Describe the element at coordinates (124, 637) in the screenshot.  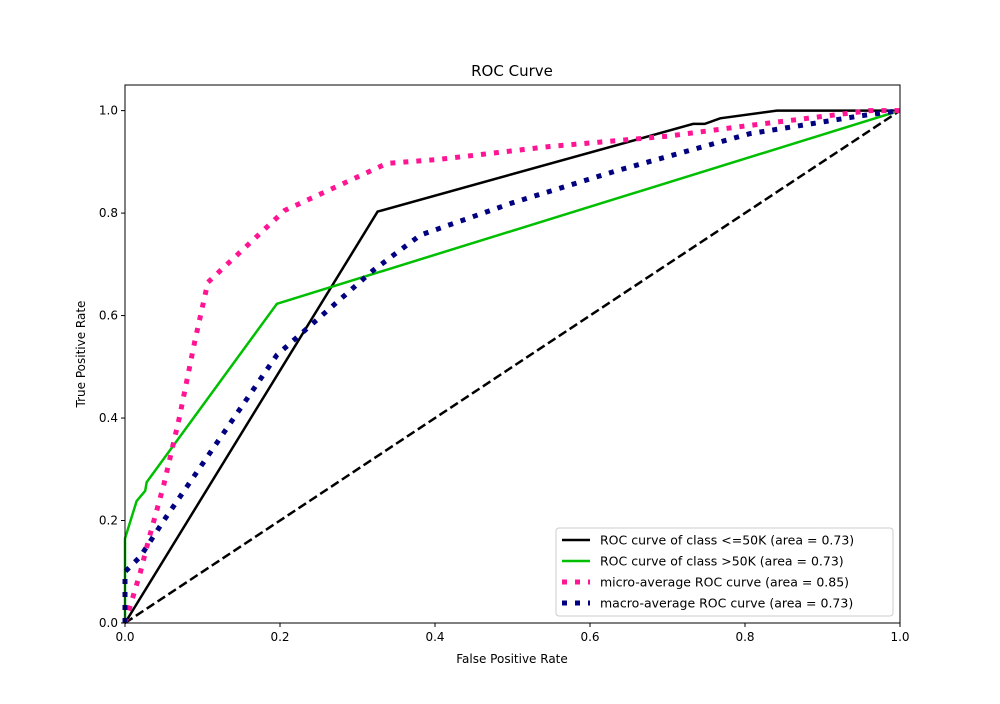
I see `x-tick-label: 0.0` at that location.